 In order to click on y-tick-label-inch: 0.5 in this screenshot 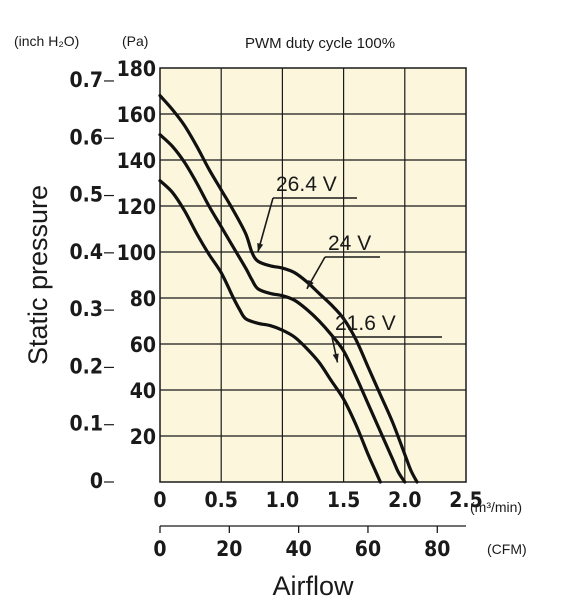, I will do `click(86, 195)`.